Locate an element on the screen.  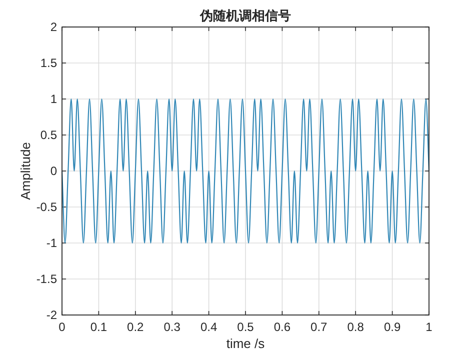
y-tick-label: 2 is located at coordinates (54, 27).